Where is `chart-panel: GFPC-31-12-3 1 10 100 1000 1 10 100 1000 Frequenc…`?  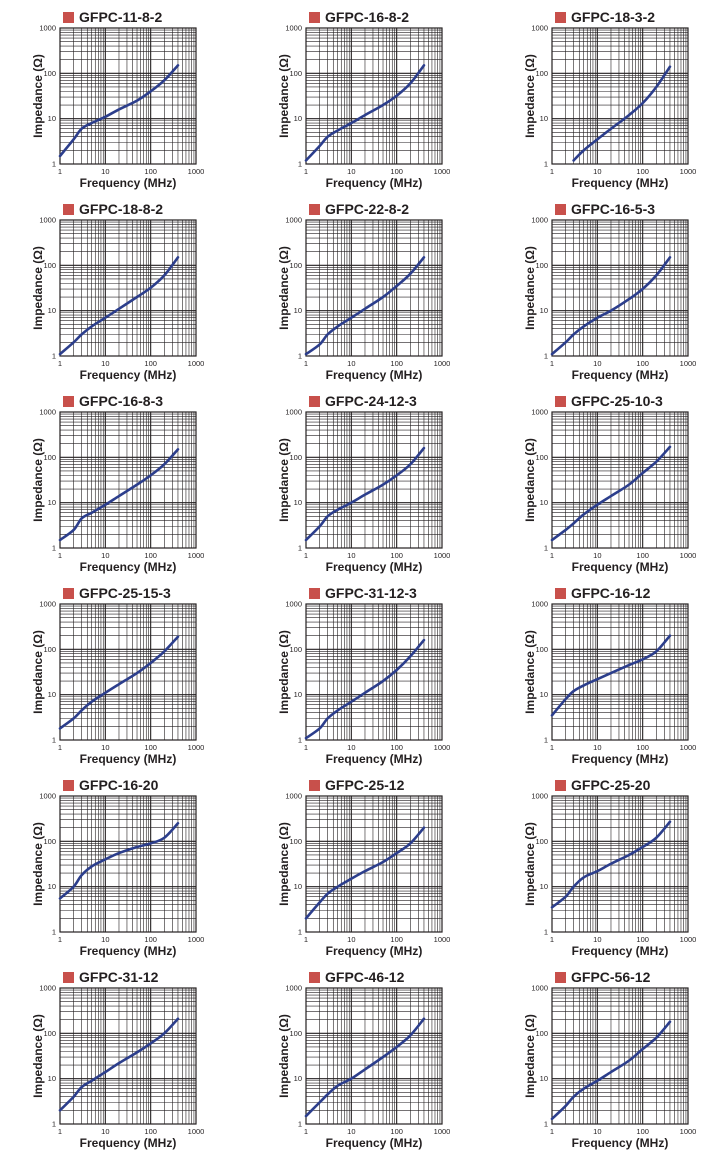
chart-panel: GFPC-31-12-3 1 10 100 1000 1 10 100 1000 Frequenc… is located at coordinates (376, 679).